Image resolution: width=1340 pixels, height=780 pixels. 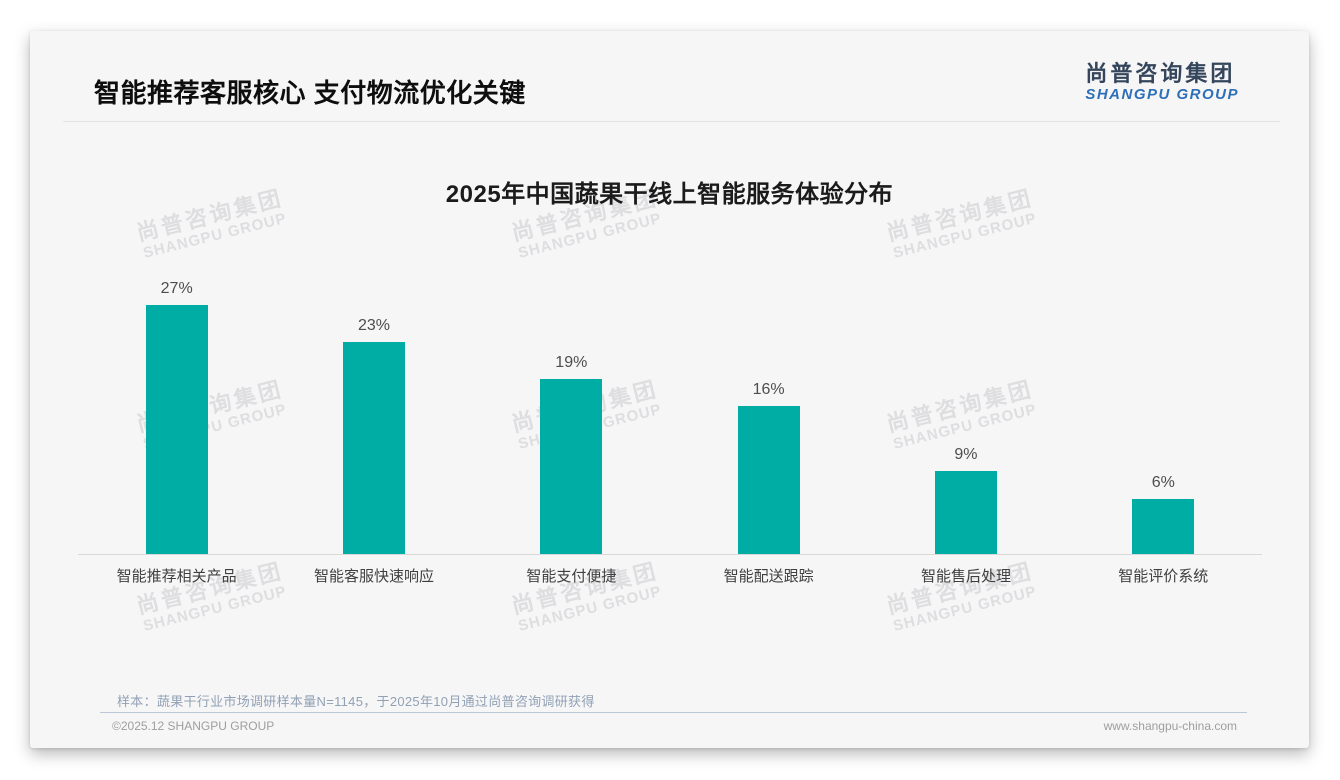 What do you see at coordinates (1162, 95) in the screenshot?
I see `logo-english-text: SHANGPU GROUP` at bounding box center [1162, 95].